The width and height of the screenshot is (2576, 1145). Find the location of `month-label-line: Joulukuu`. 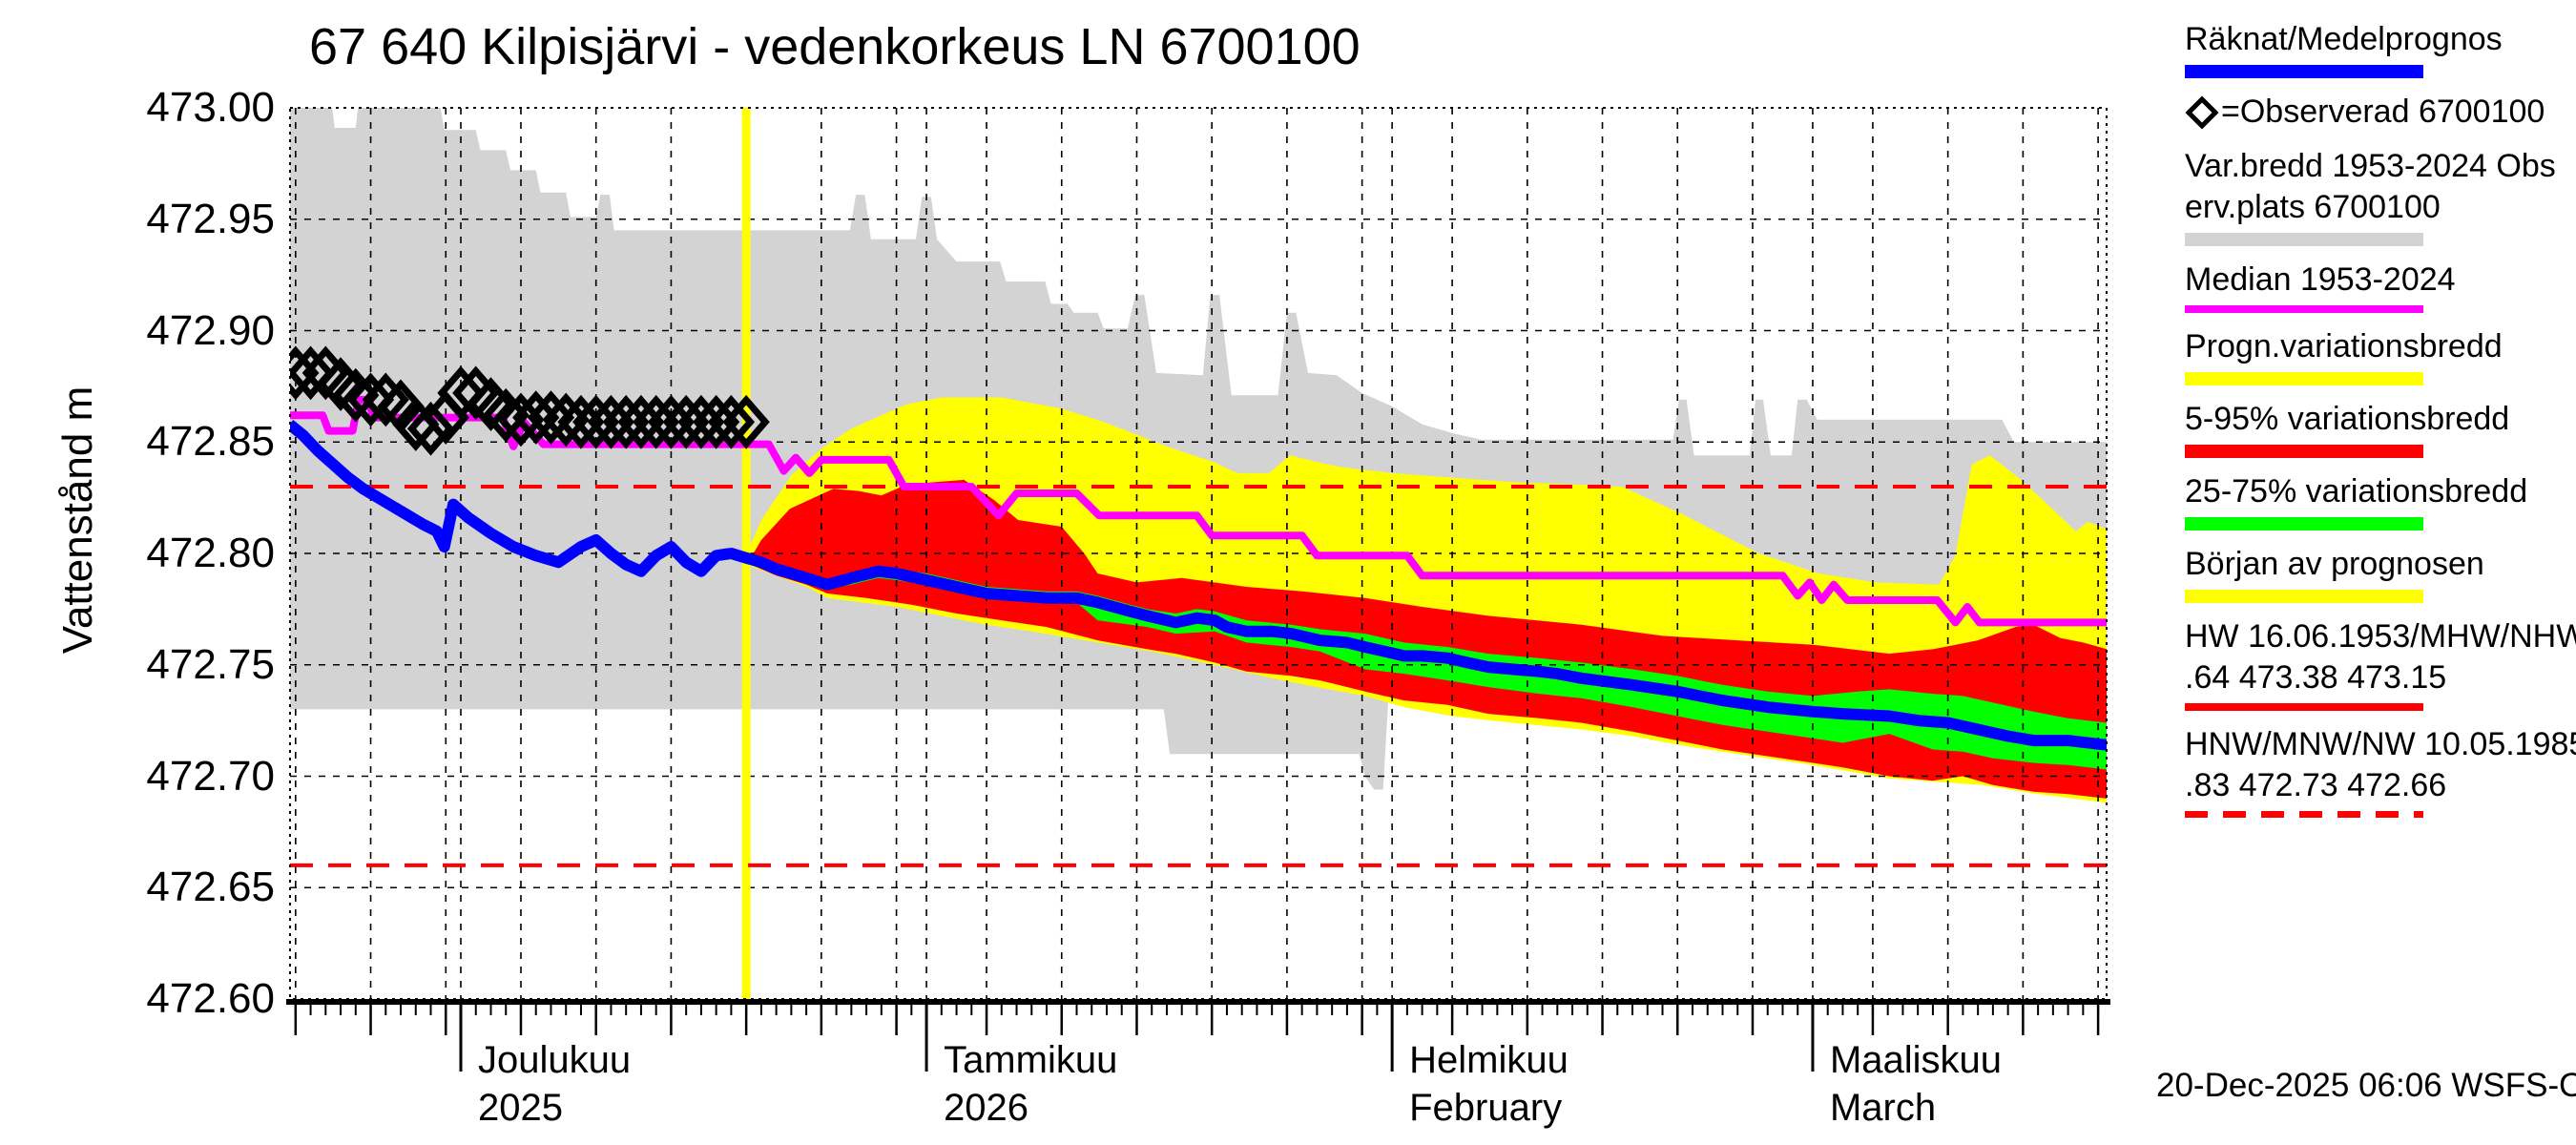

month-label-line: Joulukuu is located at coordinates (555, 1060).